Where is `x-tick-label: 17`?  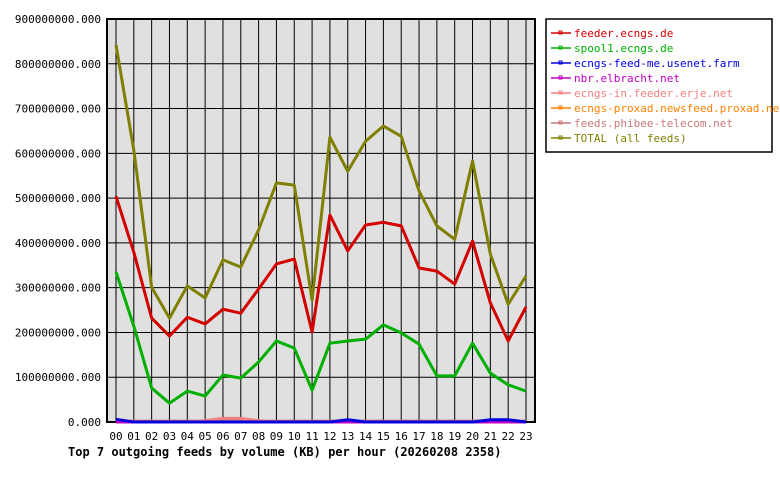
x-tick-label: 17 is located at coordinates (418, 436).